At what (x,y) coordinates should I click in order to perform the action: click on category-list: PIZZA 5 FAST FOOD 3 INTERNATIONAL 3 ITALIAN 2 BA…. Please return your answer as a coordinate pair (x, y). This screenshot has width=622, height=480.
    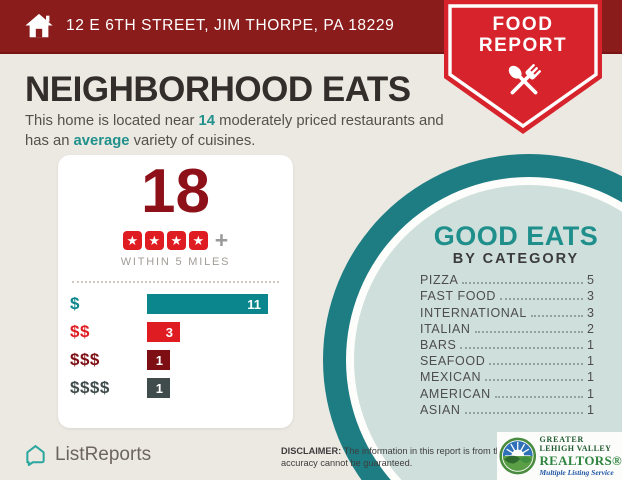
    Looking at the image, I should click on (507, 344).